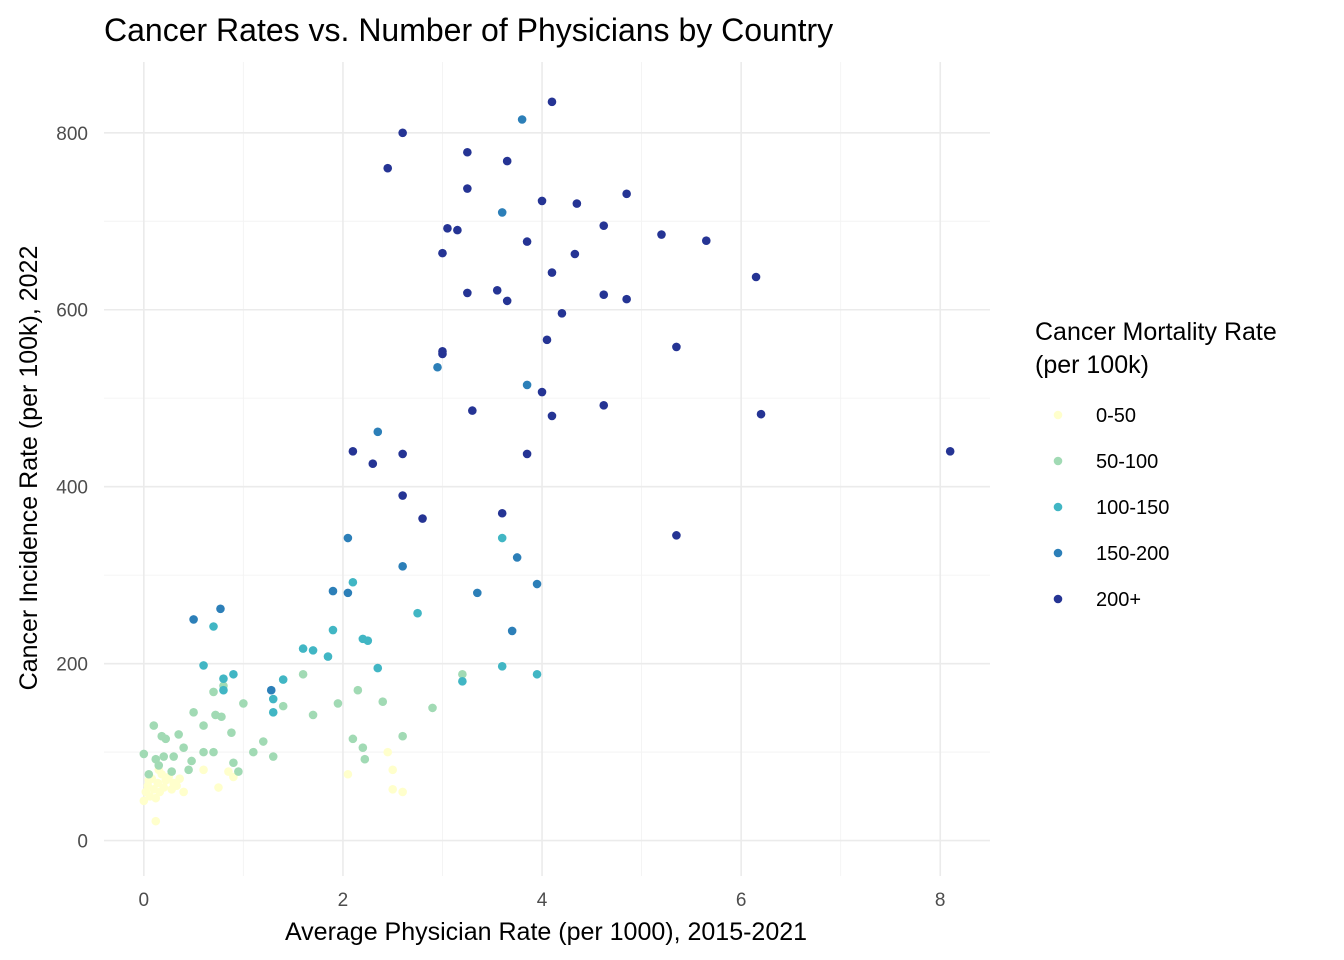 This screenshot has width=1344, height=960. Describe the element at coordinates (1127, 462) in the screenshot. I see `legend-label: 50-100` at that location.